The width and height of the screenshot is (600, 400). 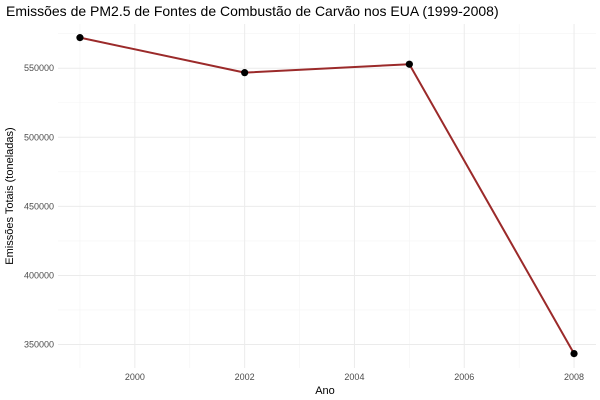 I want to click on y-tick-label: 500000, so click(x=39, y=137).